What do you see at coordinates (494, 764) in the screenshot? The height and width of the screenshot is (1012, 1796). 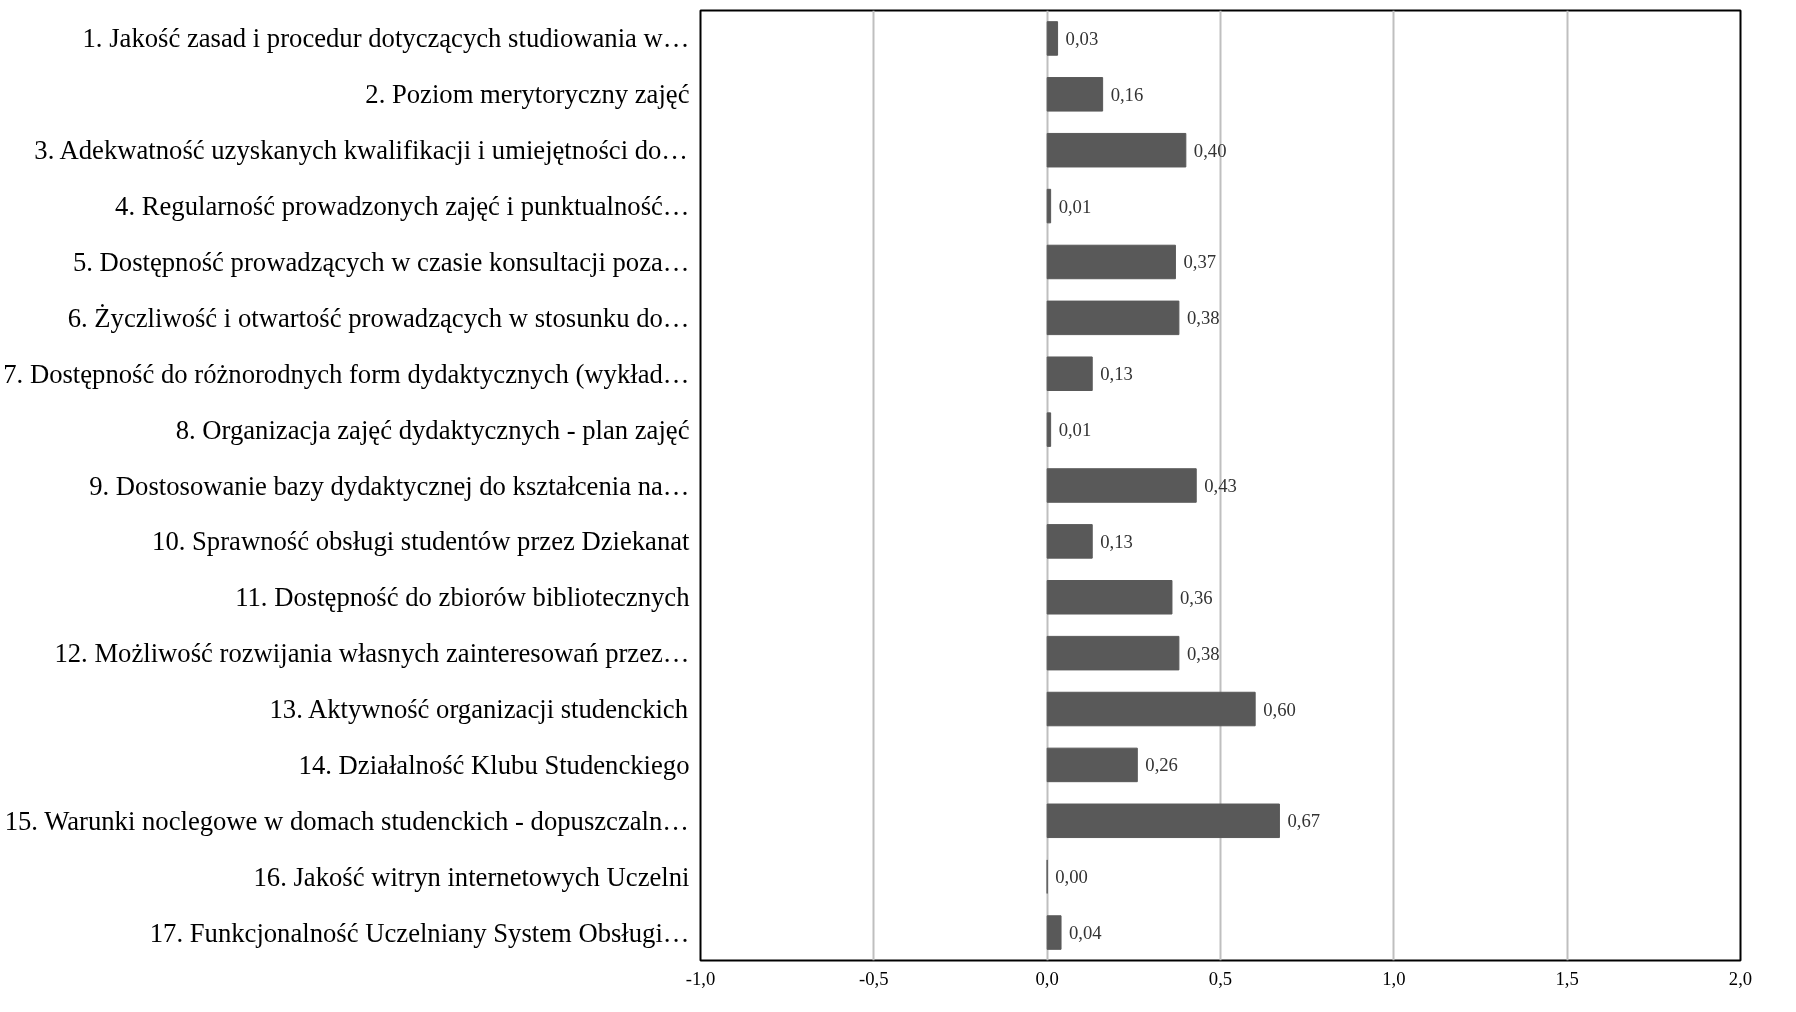 I see `y-tick-label: 14. Działalność Klubu Studenckiego` at bounding box center [494, 764].